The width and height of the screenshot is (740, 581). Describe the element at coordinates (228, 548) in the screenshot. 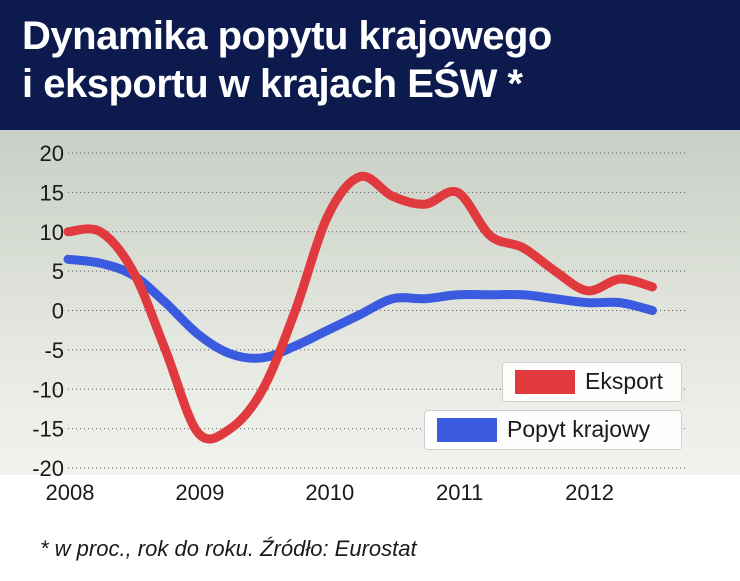

I see `footnote: * w proc., rok do roku. Źródło: Eurostat` at that location.